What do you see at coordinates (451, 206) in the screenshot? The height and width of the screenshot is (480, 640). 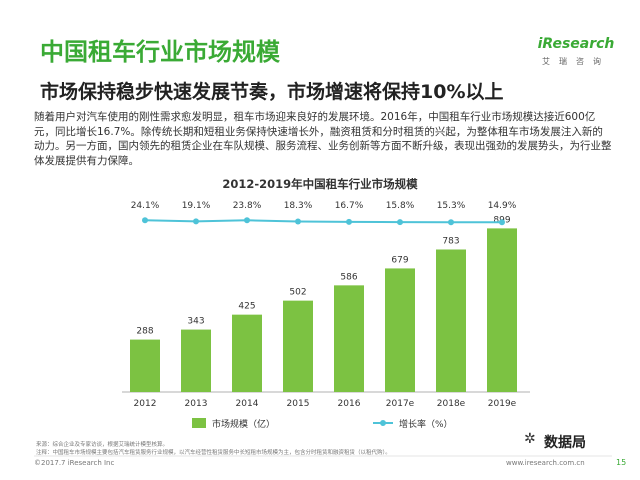 I see `growth-label-2018e: 15.3%` at bounding box center [451, 206].